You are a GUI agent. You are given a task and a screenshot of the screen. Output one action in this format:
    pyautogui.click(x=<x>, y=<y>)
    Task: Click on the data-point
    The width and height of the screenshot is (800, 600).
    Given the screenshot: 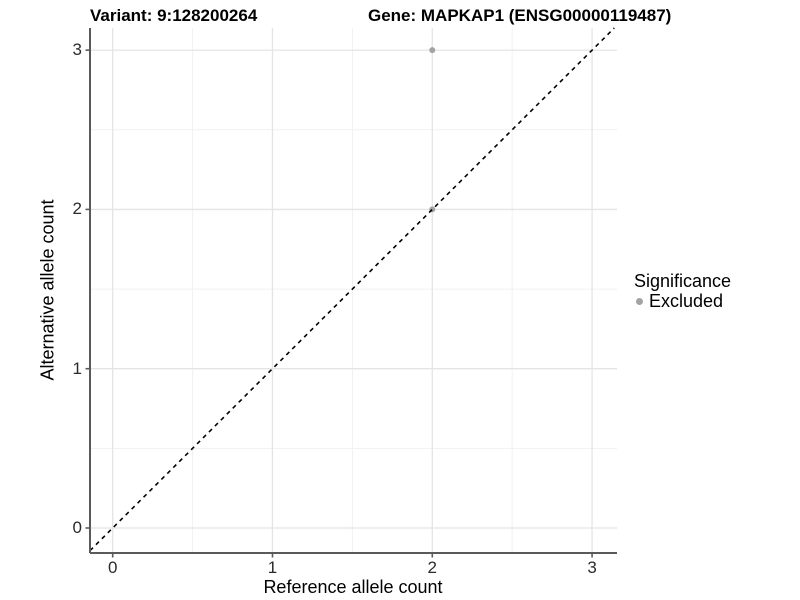 What is the action you would take?
    pyautogui.click(x=432, y=50)
    